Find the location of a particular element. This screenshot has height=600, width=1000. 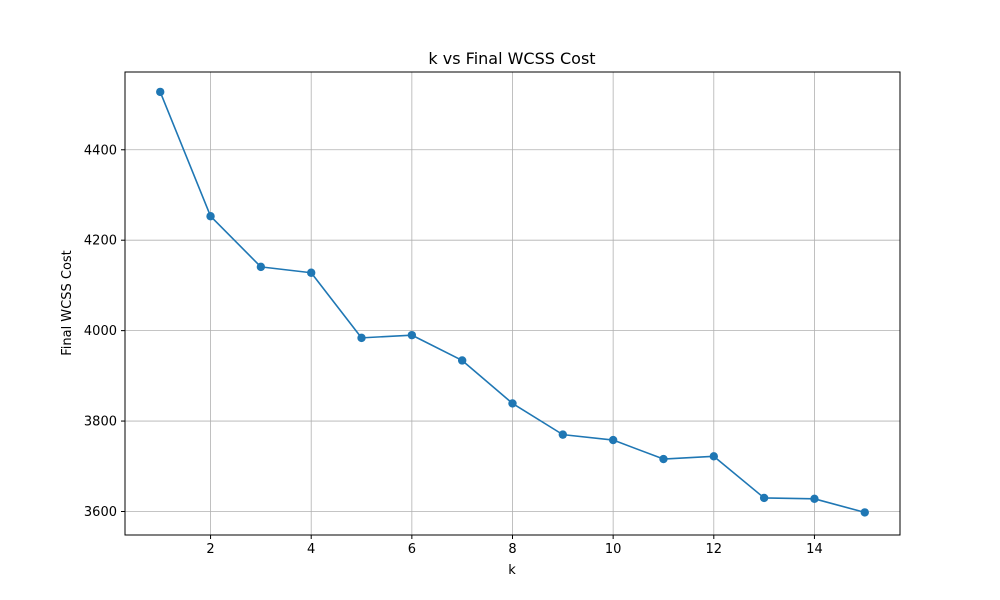

x-tick-label: 2 is located at coordinates (210, 549).